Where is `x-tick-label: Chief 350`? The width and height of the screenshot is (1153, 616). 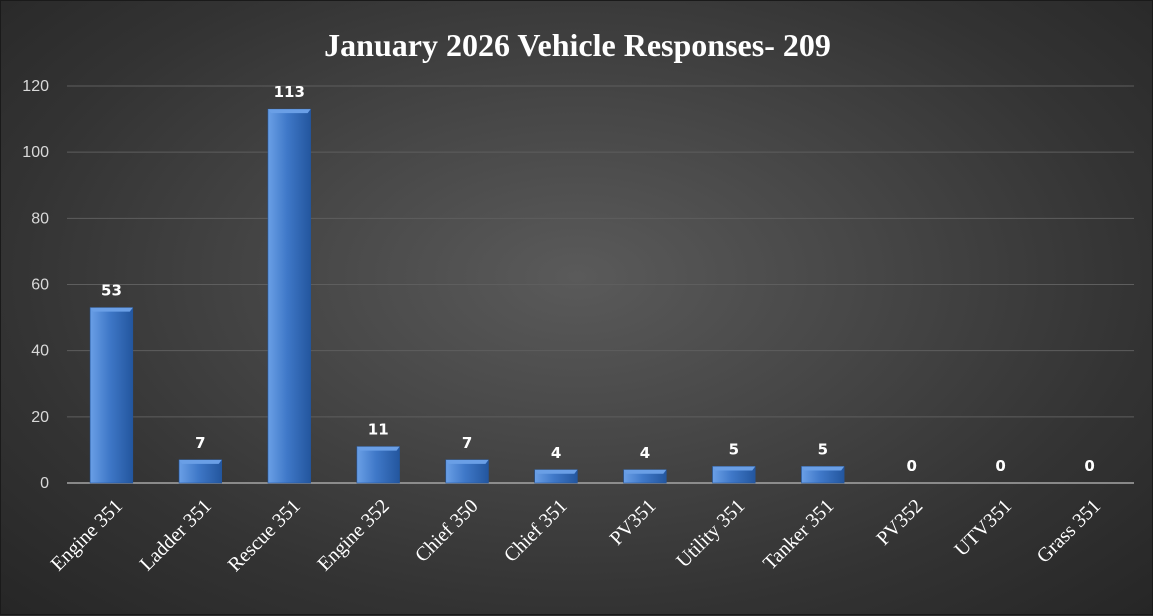
x-tick-label: Chief 350 is located at coordinates (447, 531).